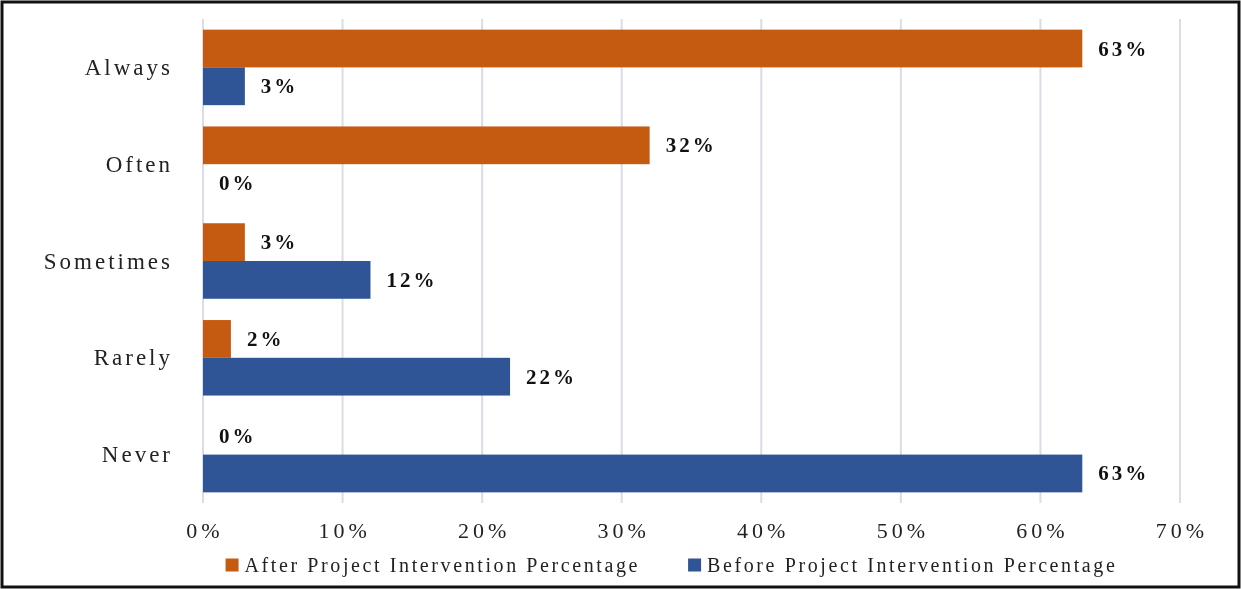  What do you see at coordinates (1182, 530) in the screenshot?
I see `x-tick-label: 70%` at bounding box center [1182, 530].